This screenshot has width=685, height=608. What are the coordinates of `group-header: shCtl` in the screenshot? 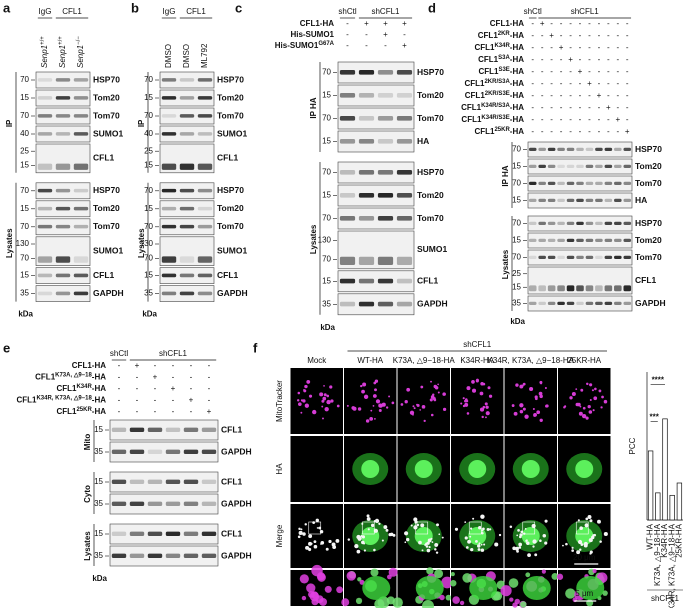 It's located at (533, 11).